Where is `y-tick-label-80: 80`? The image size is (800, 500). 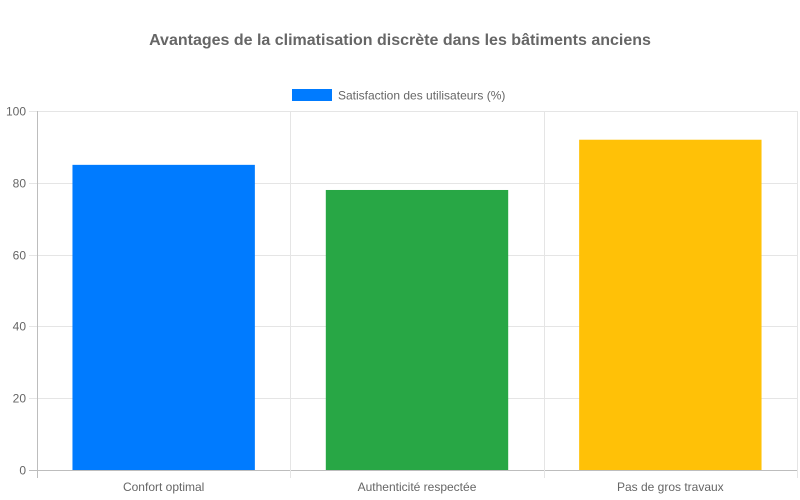
y-tick-label-80: 80 is located at coordinates (20, 184).